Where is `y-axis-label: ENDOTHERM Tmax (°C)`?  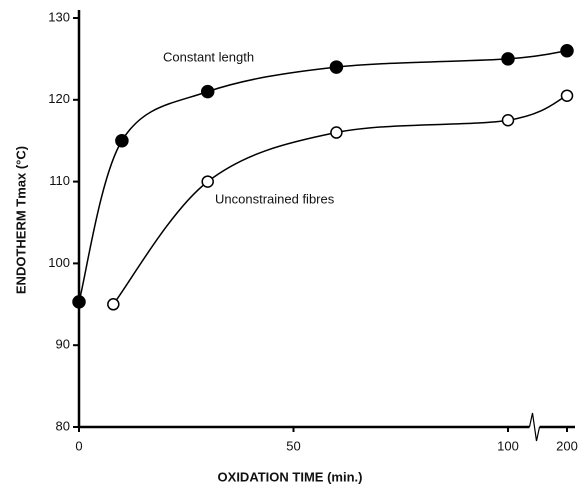
y-axis-label: ENDOTHERM Tmax (°C) is located at coordinates (20, 220).